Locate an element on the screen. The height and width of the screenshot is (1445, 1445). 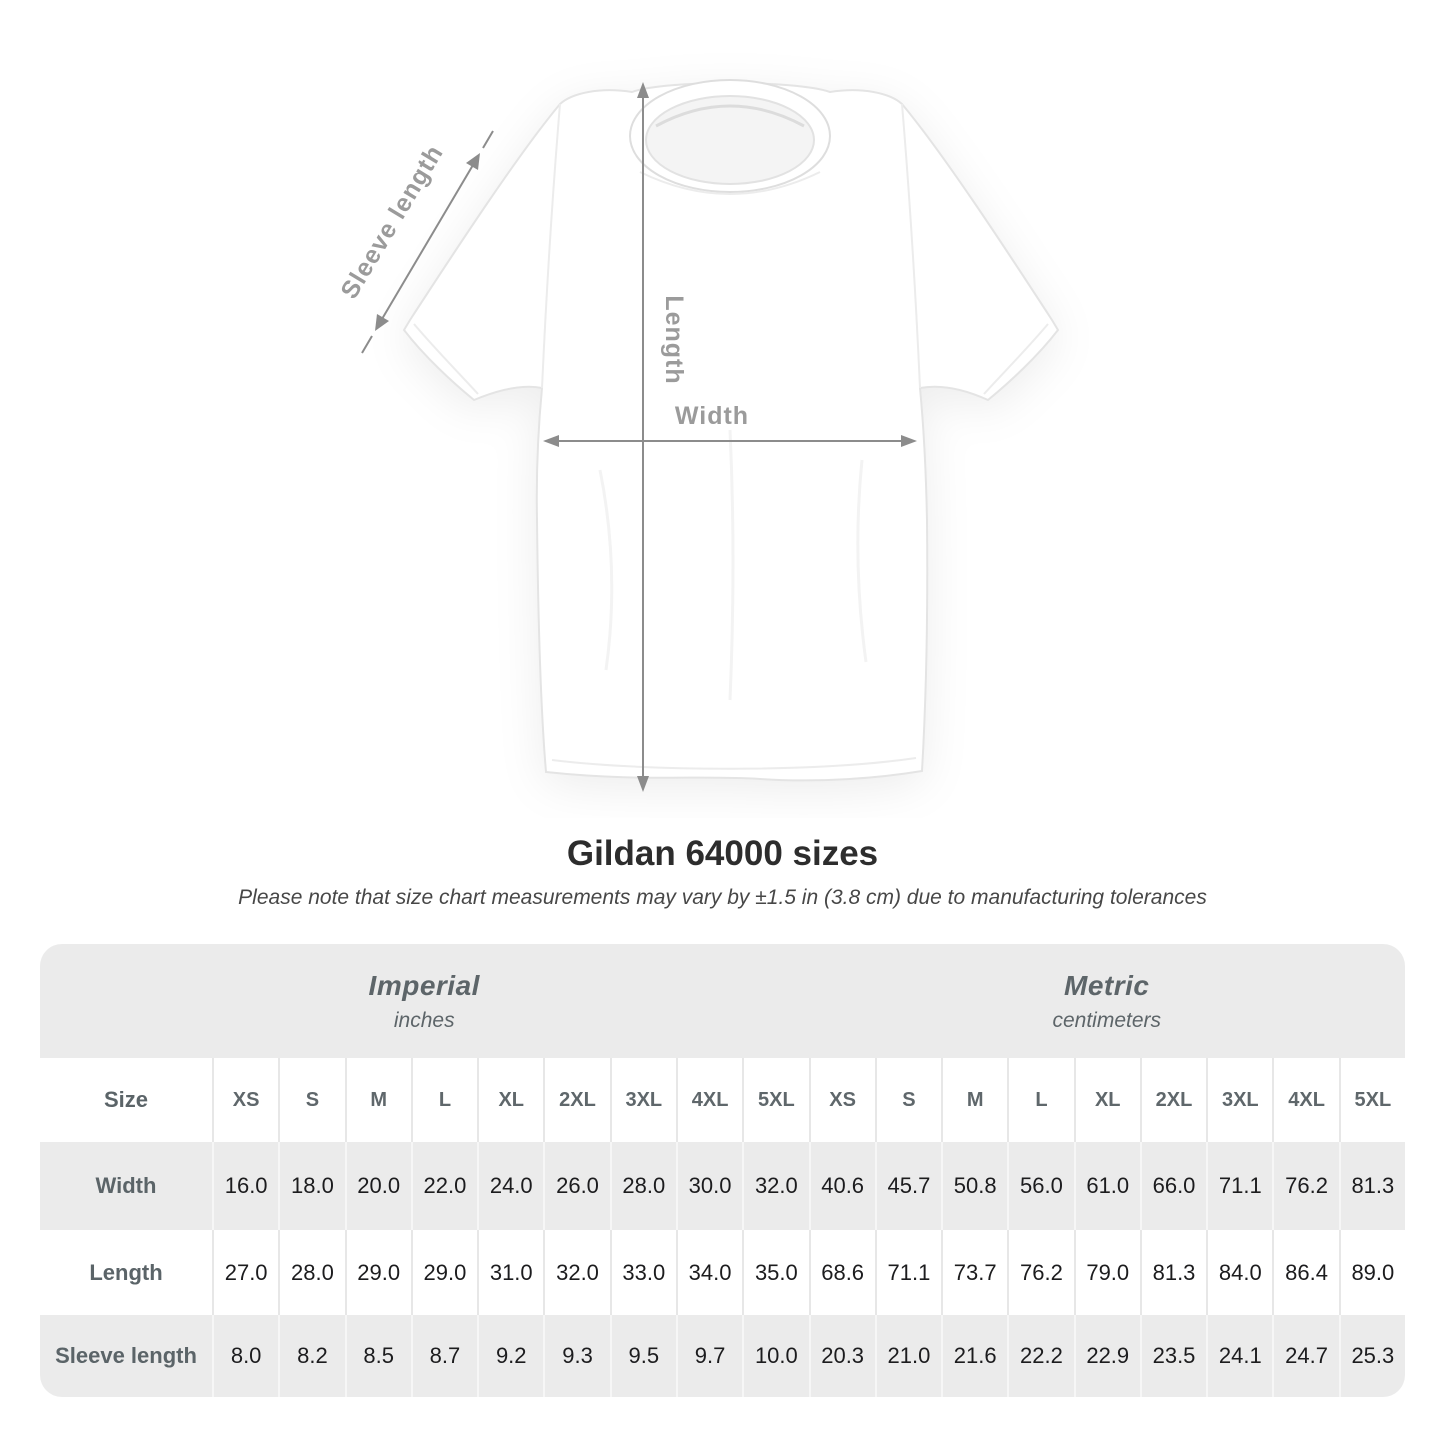
length-value-cell: 27.0 is located at coordinates (245, 1272).